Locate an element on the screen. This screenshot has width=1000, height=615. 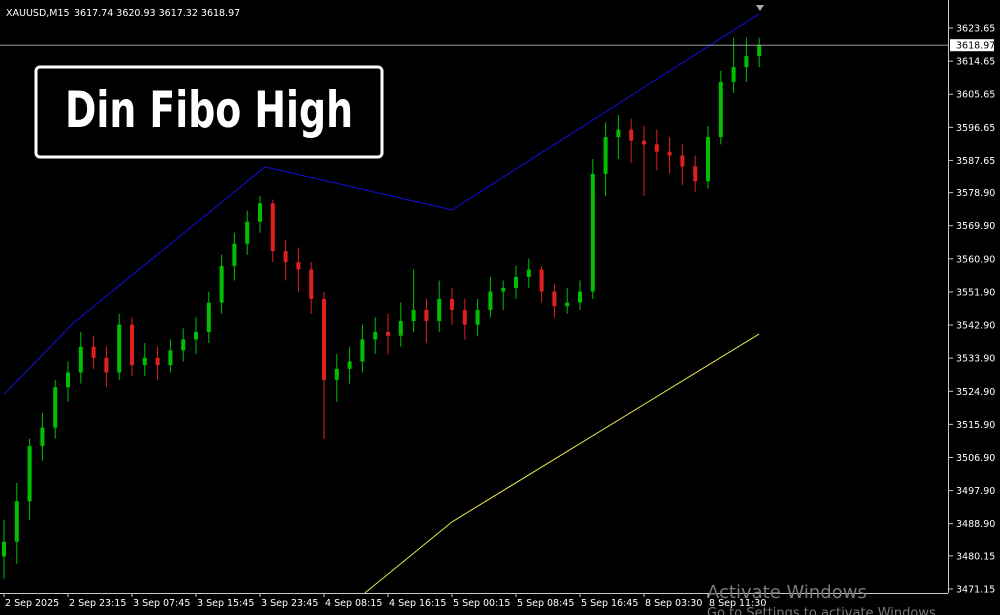
y-tick-label: 3614.65 is located at coordinates (975, 62).